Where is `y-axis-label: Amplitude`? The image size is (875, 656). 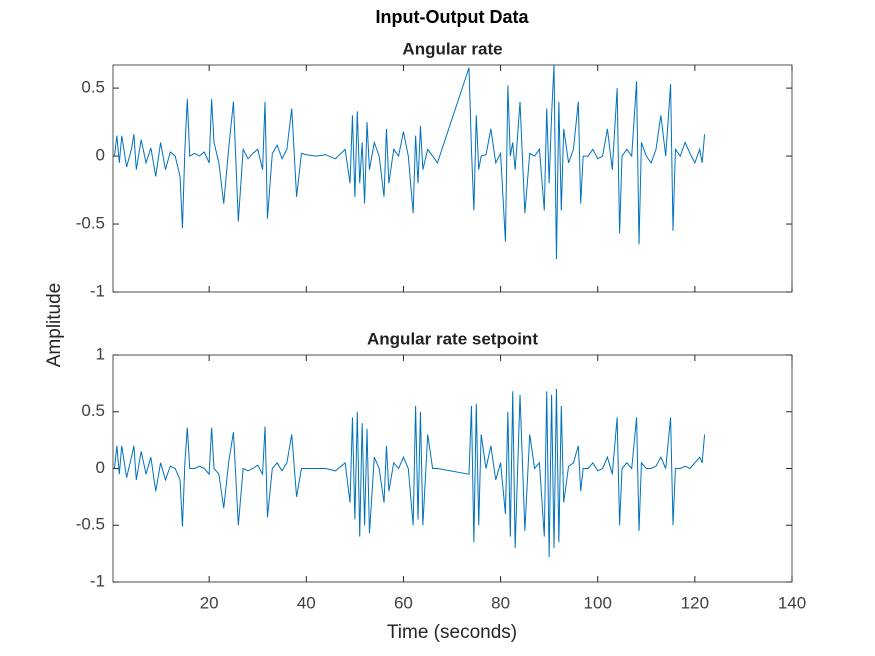 y-axis-label: Amplitude is located at coordinates (54, 325).